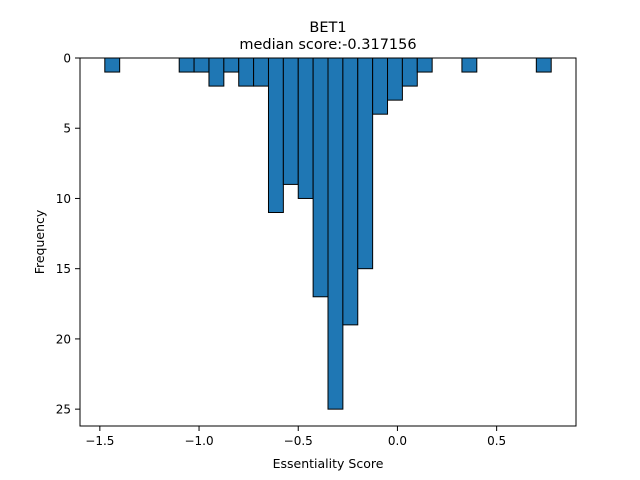 This screenshot has width=640, height=480. What do you see at coordinates (63, 199) in the screenshot?
I see `y-tick-label: 10` at bounding box center [63, 199].